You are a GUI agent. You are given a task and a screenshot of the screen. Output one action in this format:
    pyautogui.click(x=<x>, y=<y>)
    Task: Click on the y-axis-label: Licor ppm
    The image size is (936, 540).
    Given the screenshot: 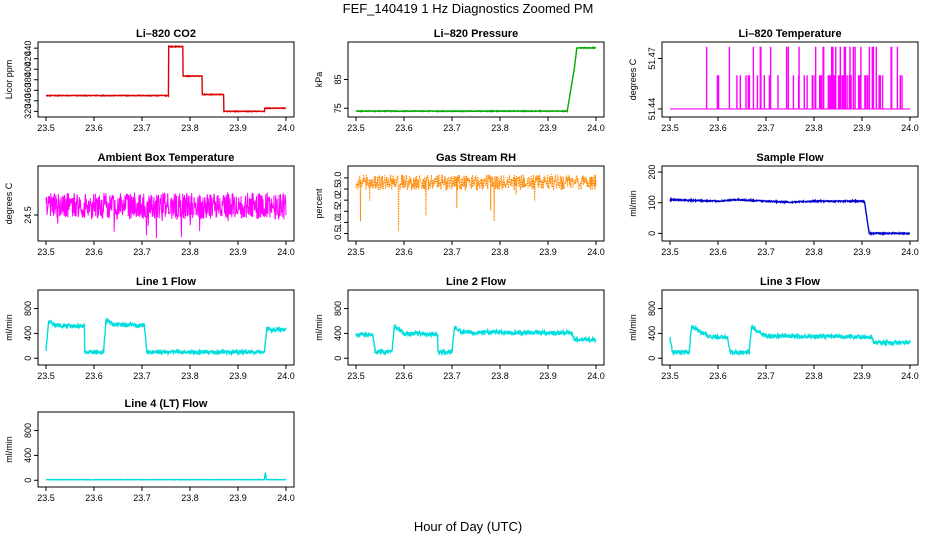 What is the action you would take?
    pyautogui.click(x=9, y=80)
    